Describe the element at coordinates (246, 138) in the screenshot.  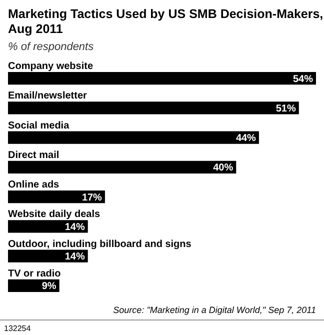
I see `data-label: 44%` at that location.